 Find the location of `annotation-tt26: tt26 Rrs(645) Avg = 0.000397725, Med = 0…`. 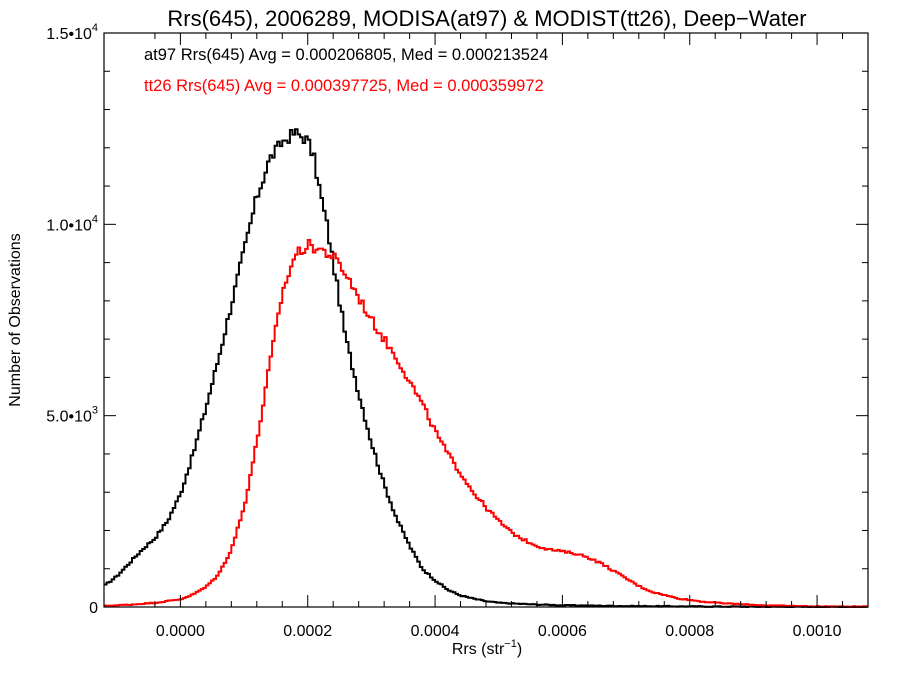

annotation-tt26: tt26 Rrs(645) Avg = 0.000397725, Med = 0… is located at coordinates (344, 86).